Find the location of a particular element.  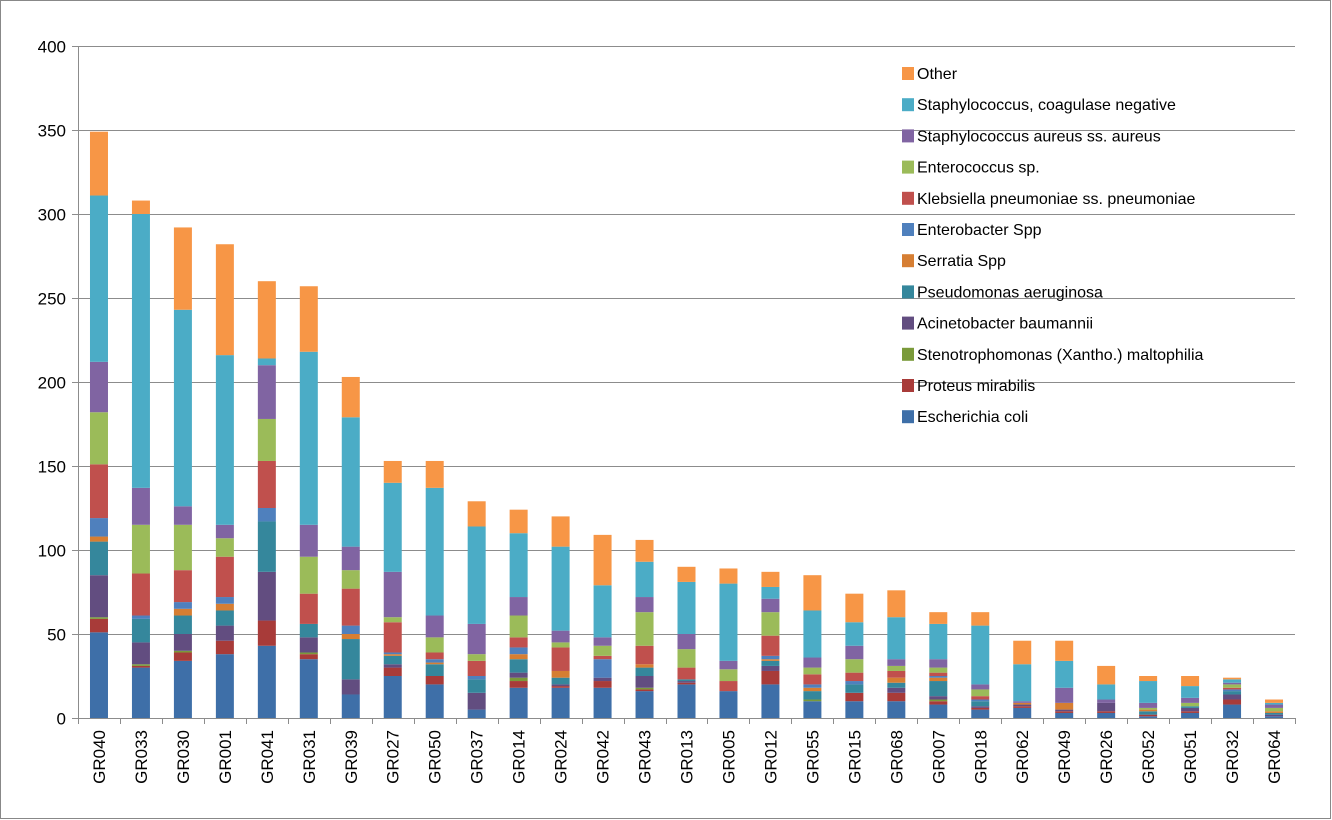

legend-label: Pseudomonas aeruginosa is located at coordinates (1010, 292).